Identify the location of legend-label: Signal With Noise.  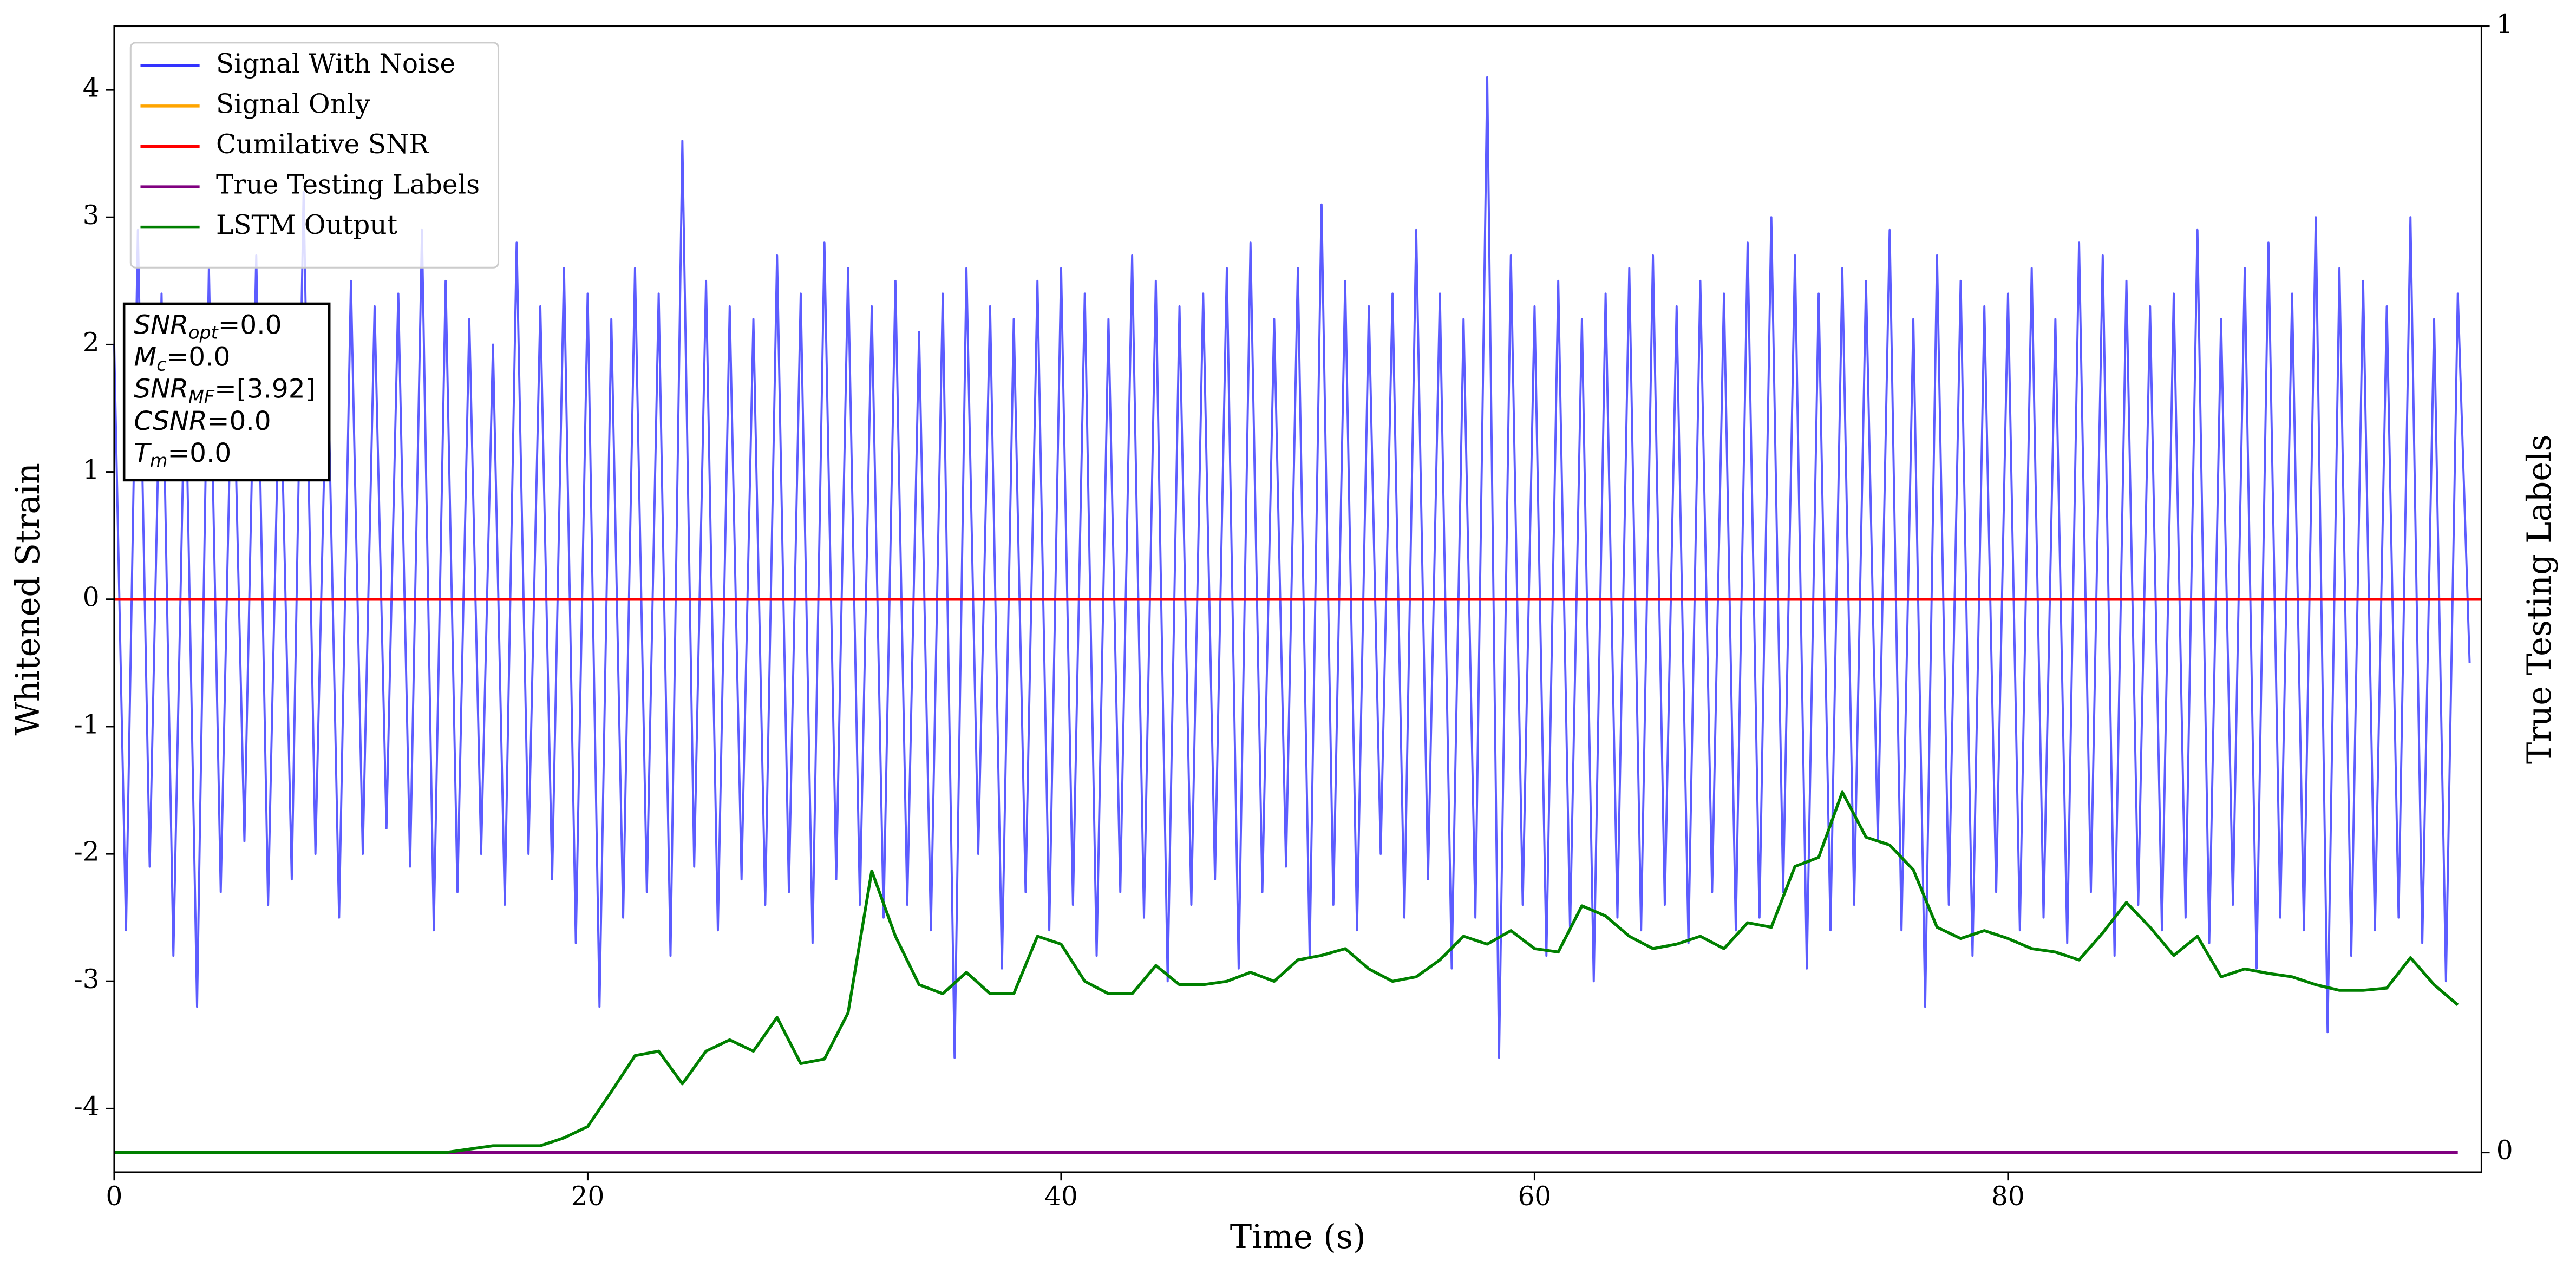
(336, 64).